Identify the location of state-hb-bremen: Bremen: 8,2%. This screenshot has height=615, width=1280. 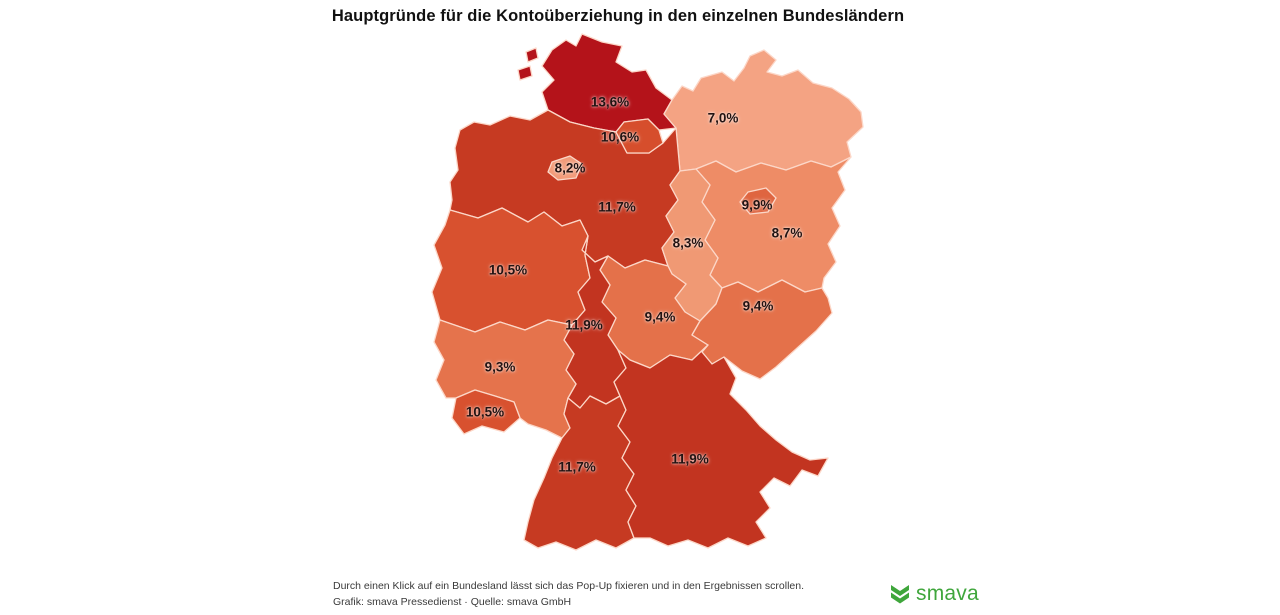
(565, 168).